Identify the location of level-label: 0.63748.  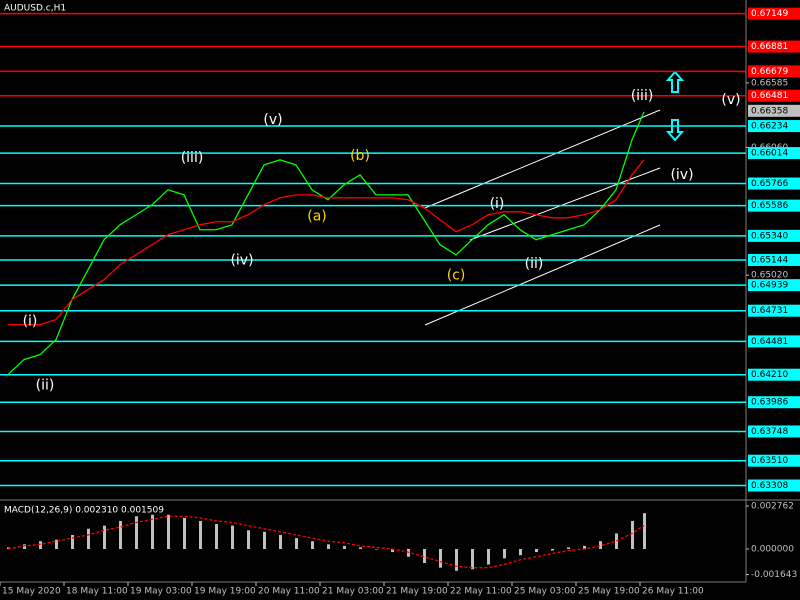
(769, 432).